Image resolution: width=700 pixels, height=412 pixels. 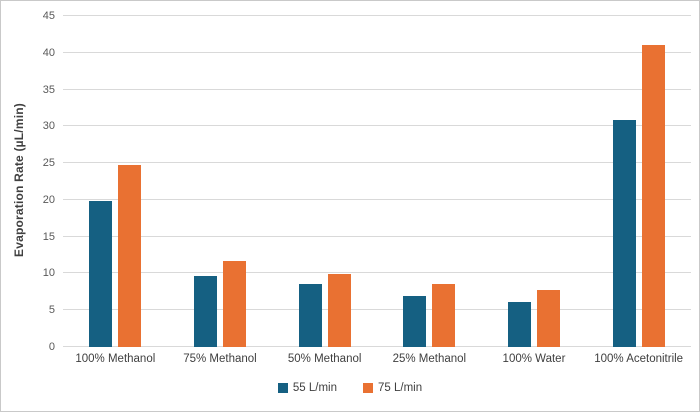 What do you see at coordinates (429, 359) in the screenshot?
I see `x-axis-label-4: 25% Methanol` at bounding box center [429, 359].